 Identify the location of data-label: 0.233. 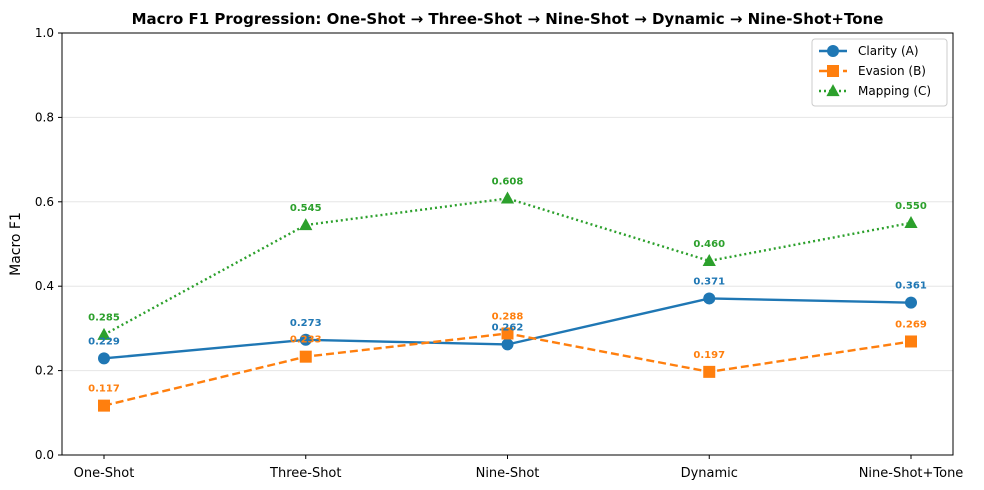
(306, 340).